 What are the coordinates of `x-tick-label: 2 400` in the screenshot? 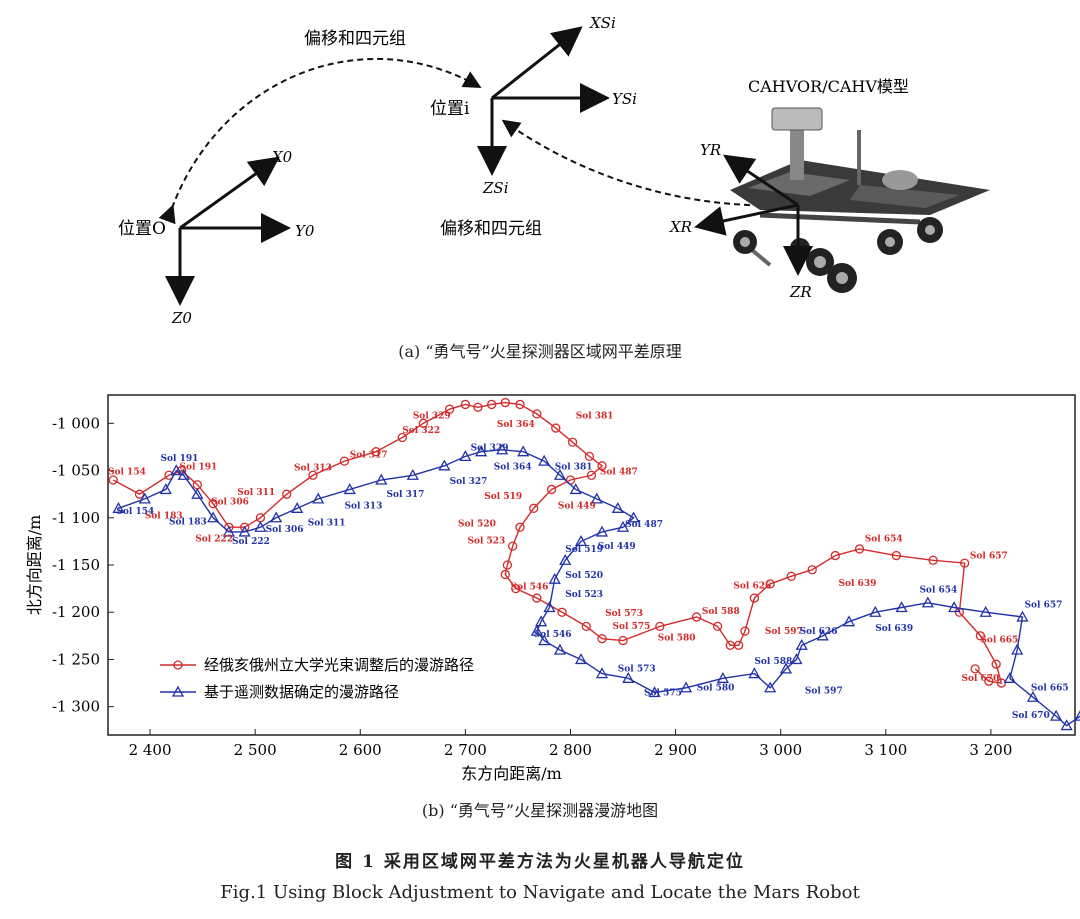 It's located at (150, 750).